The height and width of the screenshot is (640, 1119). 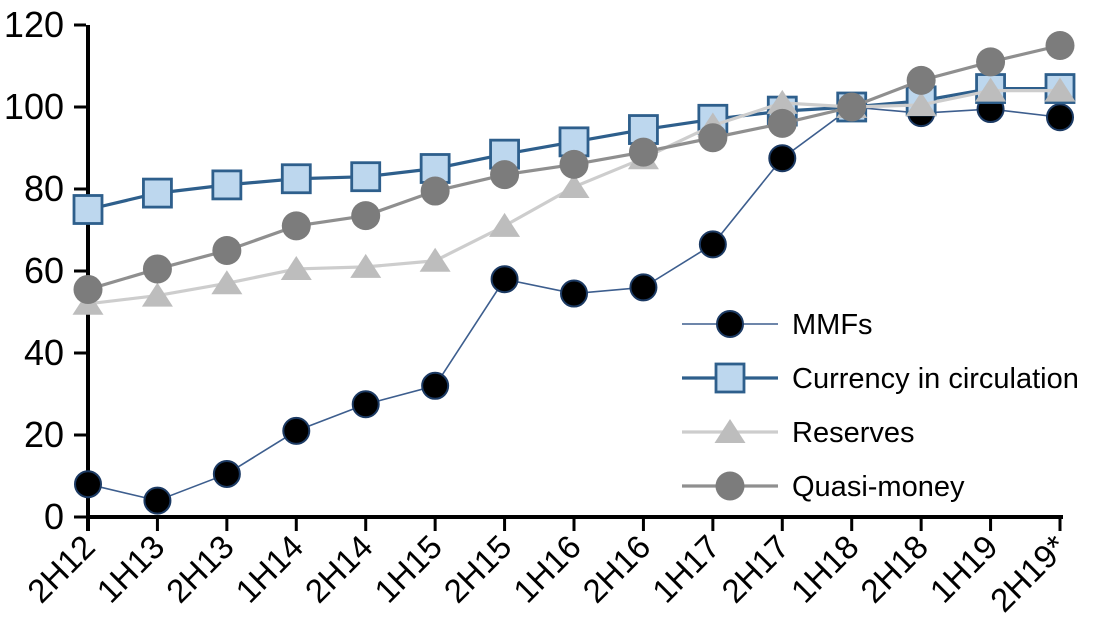 What do you see at coordinates (61, 569) in the screenshot?
I see `x-tick-label: 2H12` at bounding box center [61, 569].